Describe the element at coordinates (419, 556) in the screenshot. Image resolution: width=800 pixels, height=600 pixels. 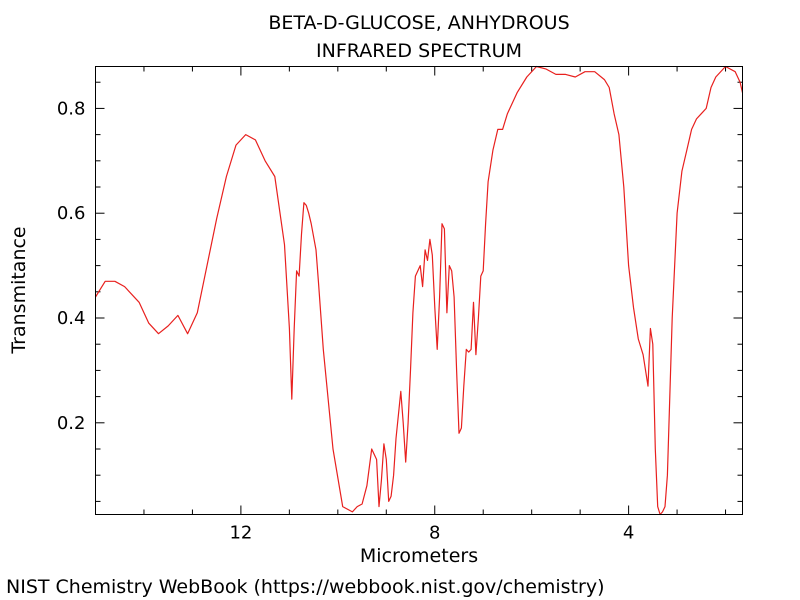
I see `x-axis-label: Micrometers` at that location.